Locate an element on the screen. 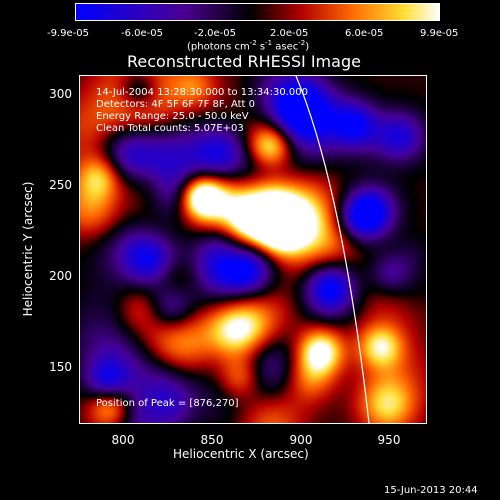 The image size is (500, 500). y-tick-250: 250 is located at coordinates (60, 185).